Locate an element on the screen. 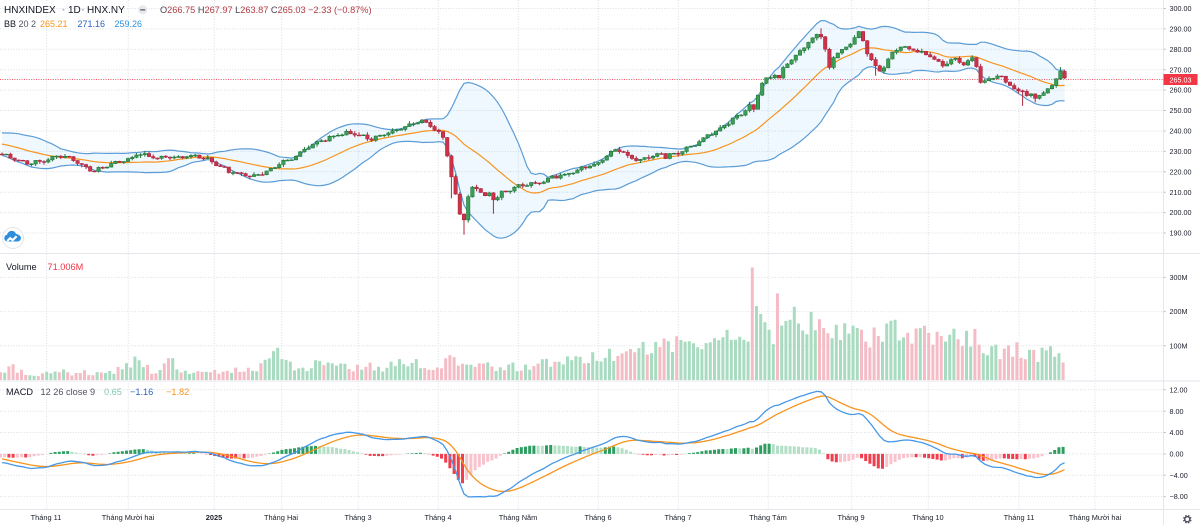 Image resolution: width=1200 pixels, height=525 pixels. svg-text: 300.00 is located at coordinates (1181, 8).